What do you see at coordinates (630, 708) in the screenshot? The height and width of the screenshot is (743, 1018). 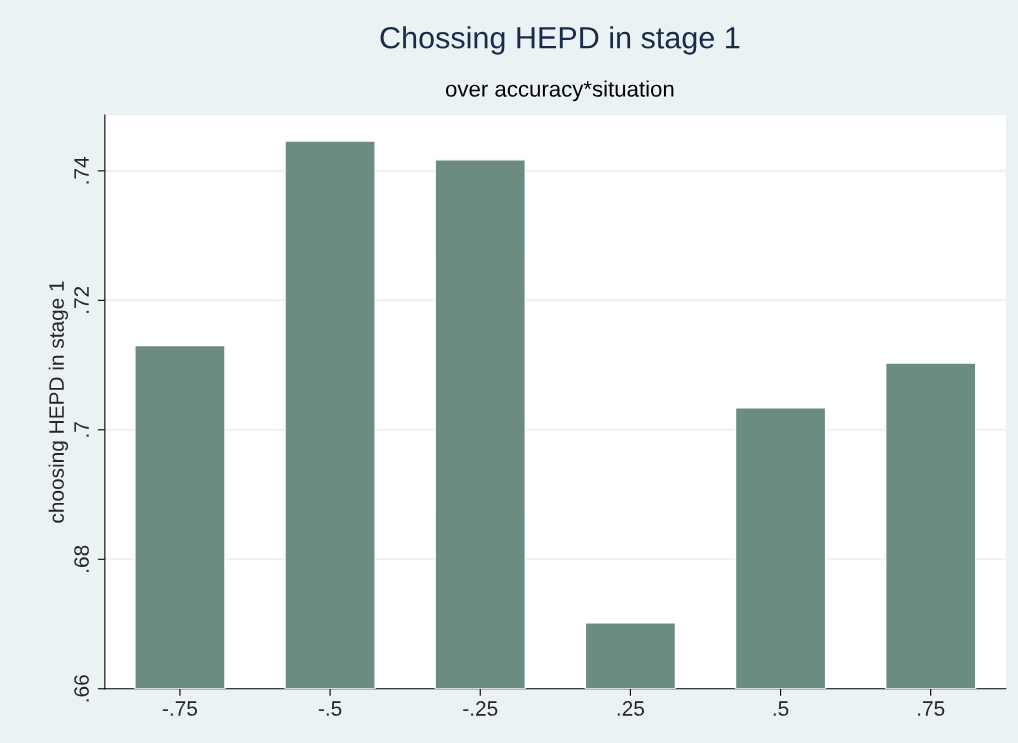 I see `x-tick-label: .25` at bounding box center [630, 708].